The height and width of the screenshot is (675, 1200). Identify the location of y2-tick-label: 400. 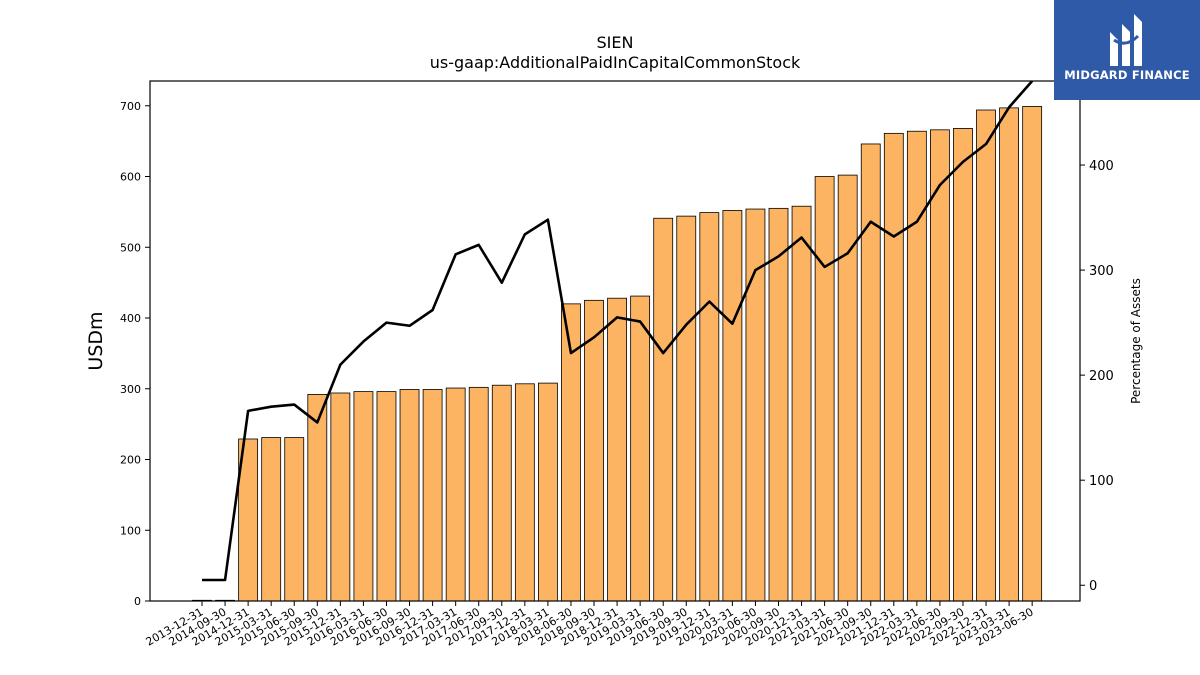
(1101, 166).